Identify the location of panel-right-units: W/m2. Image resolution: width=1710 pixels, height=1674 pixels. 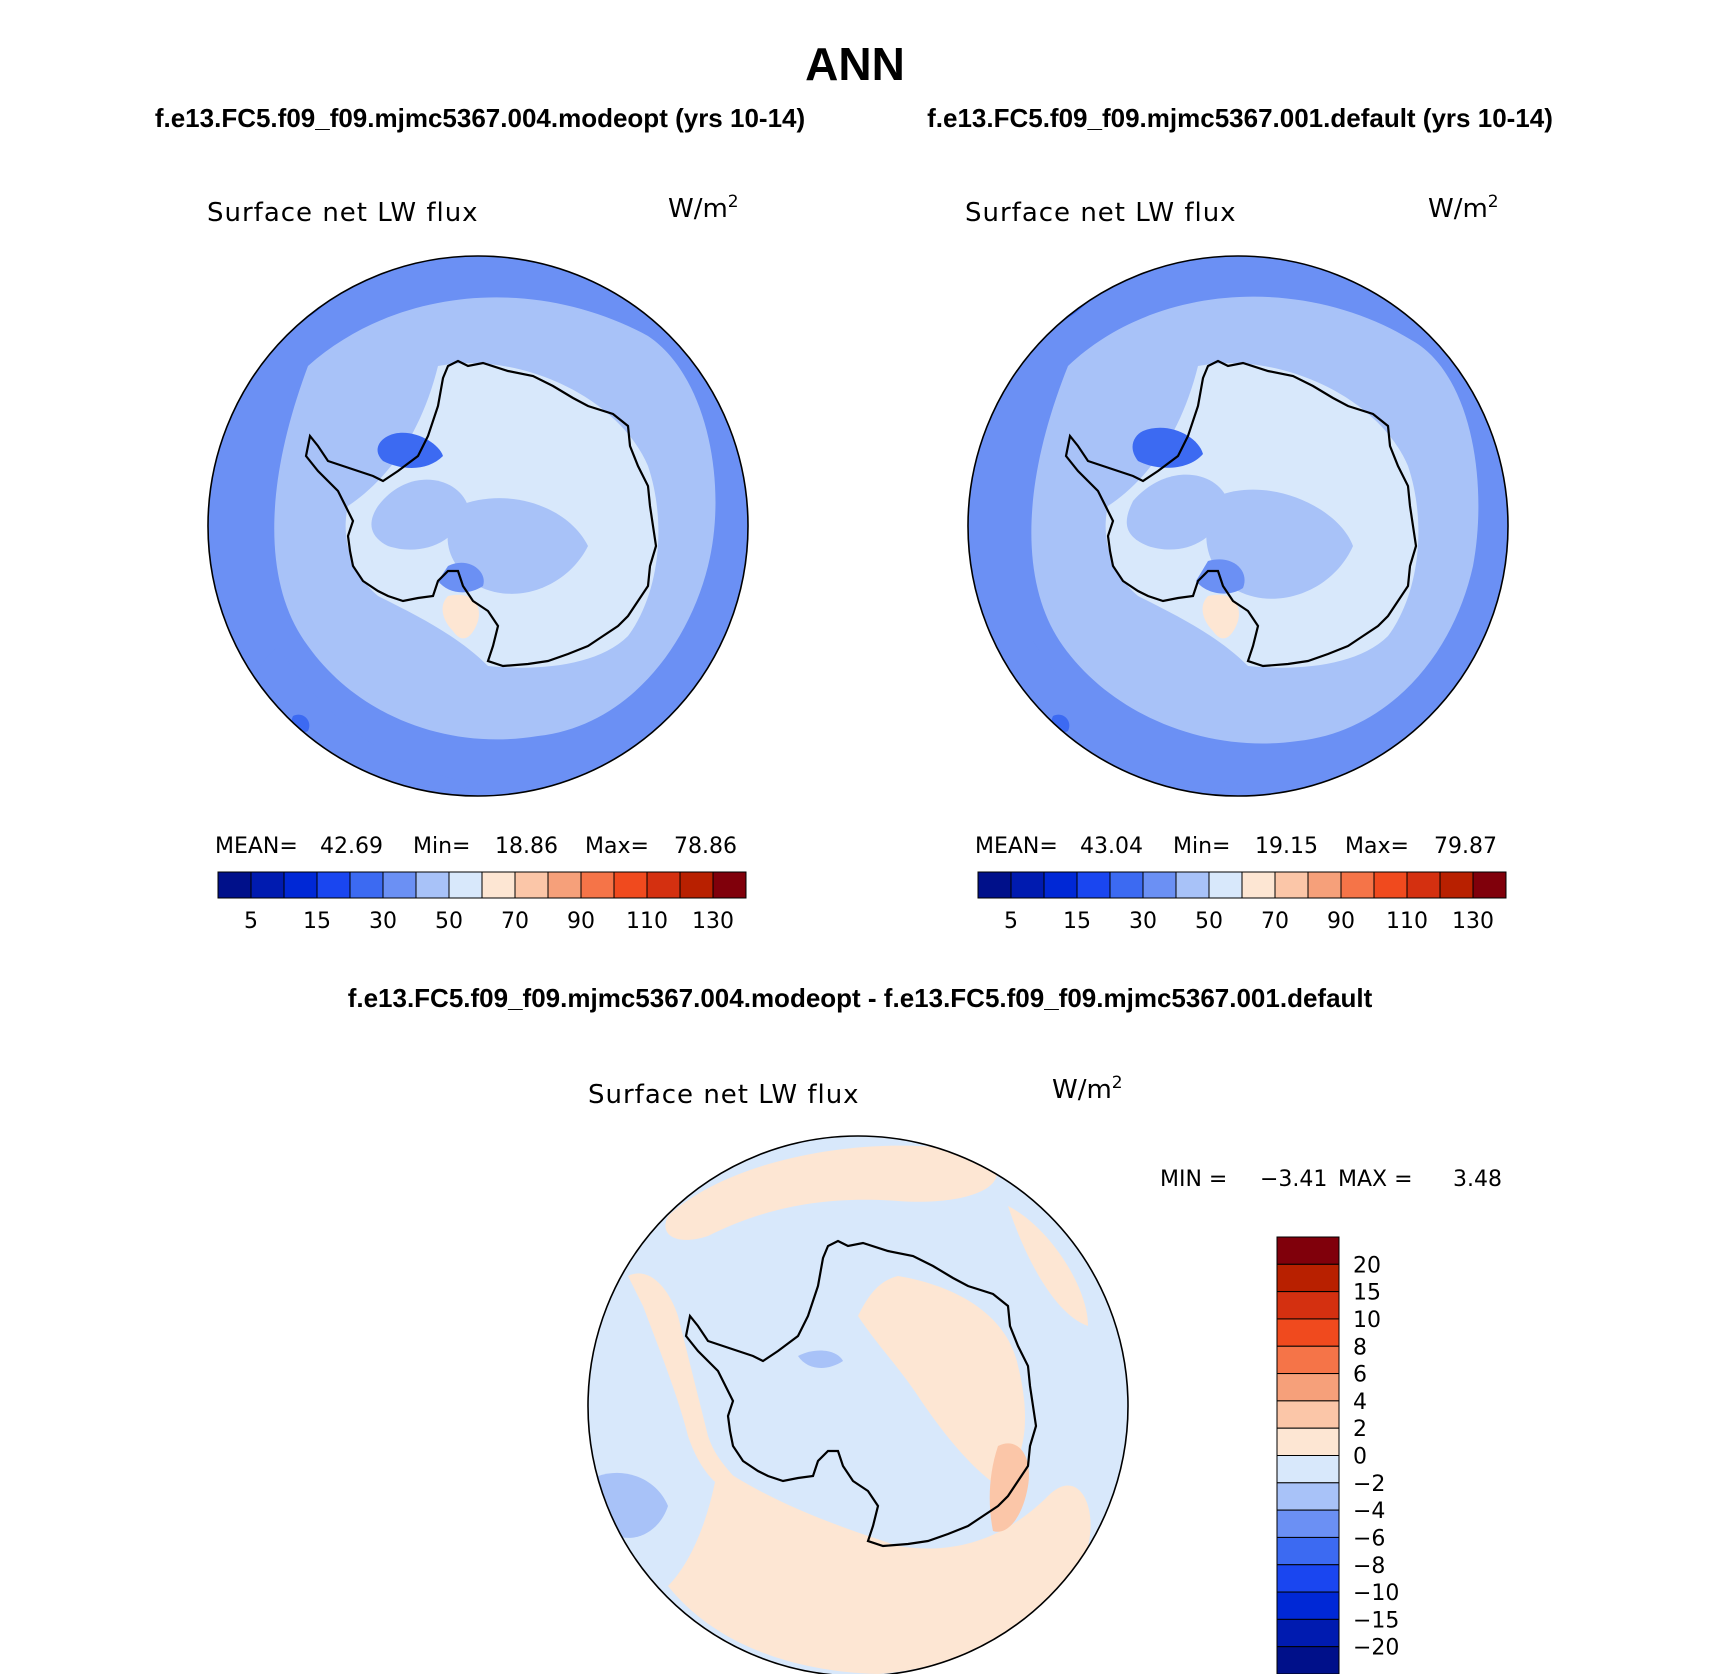
(1463, 208).